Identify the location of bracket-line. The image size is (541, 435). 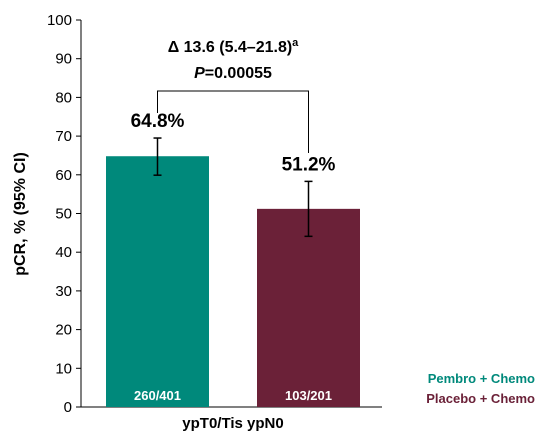
(233, 121).